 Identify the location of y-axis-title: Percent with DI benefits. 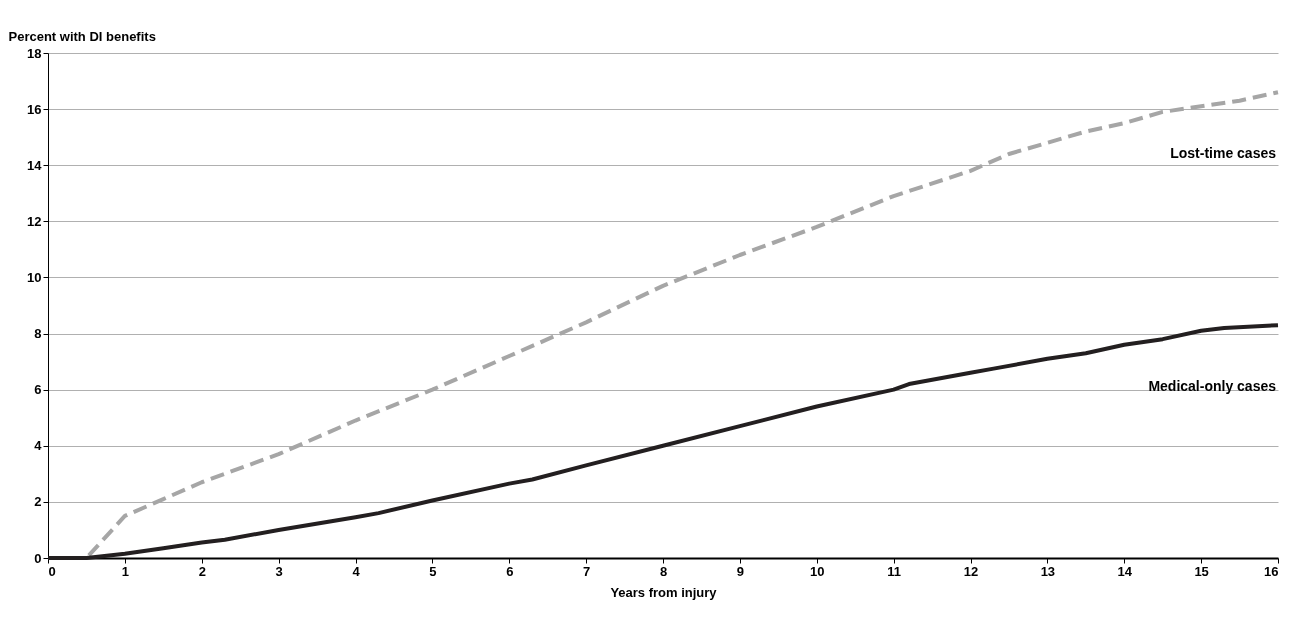
(82, 36).